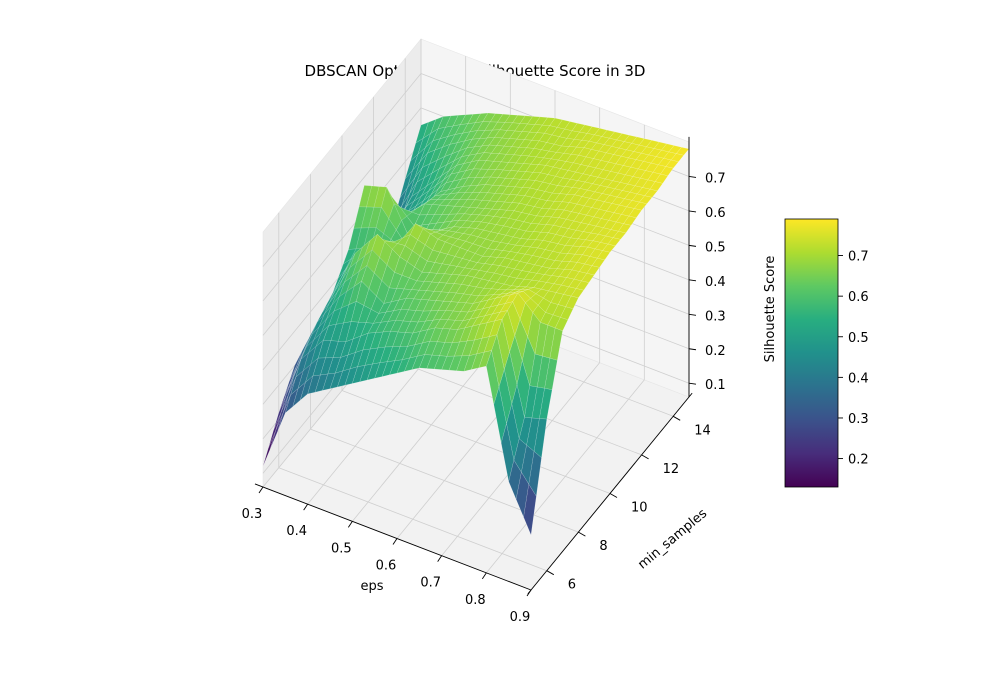 The image size is (1000, 700). What do you see at coordinates (520, 617) in the screenshot?
I see `eps-tick-label: 0.9` at bounding box center [520, 617].